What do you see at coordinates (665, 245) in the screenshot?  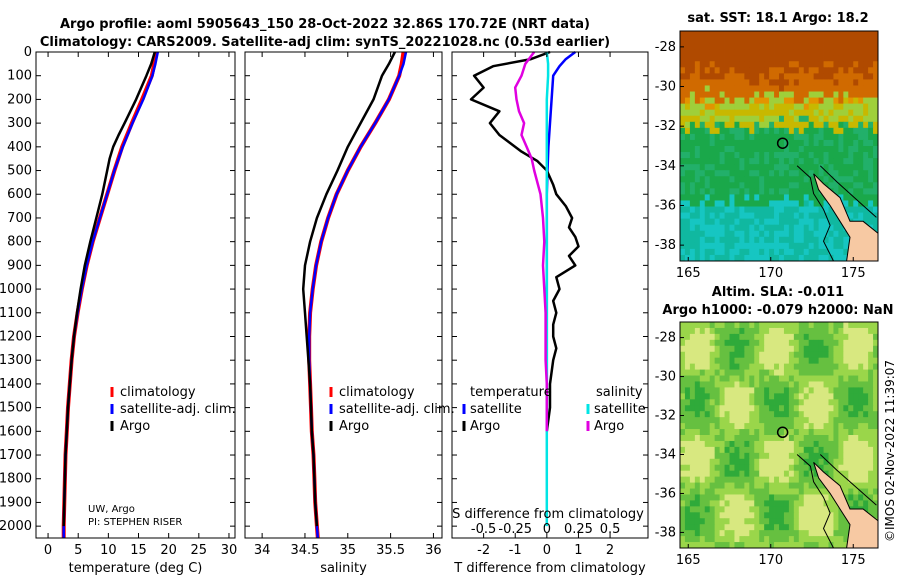 I see `map-y-tick-label: -38` at bounding box center [665, 245].